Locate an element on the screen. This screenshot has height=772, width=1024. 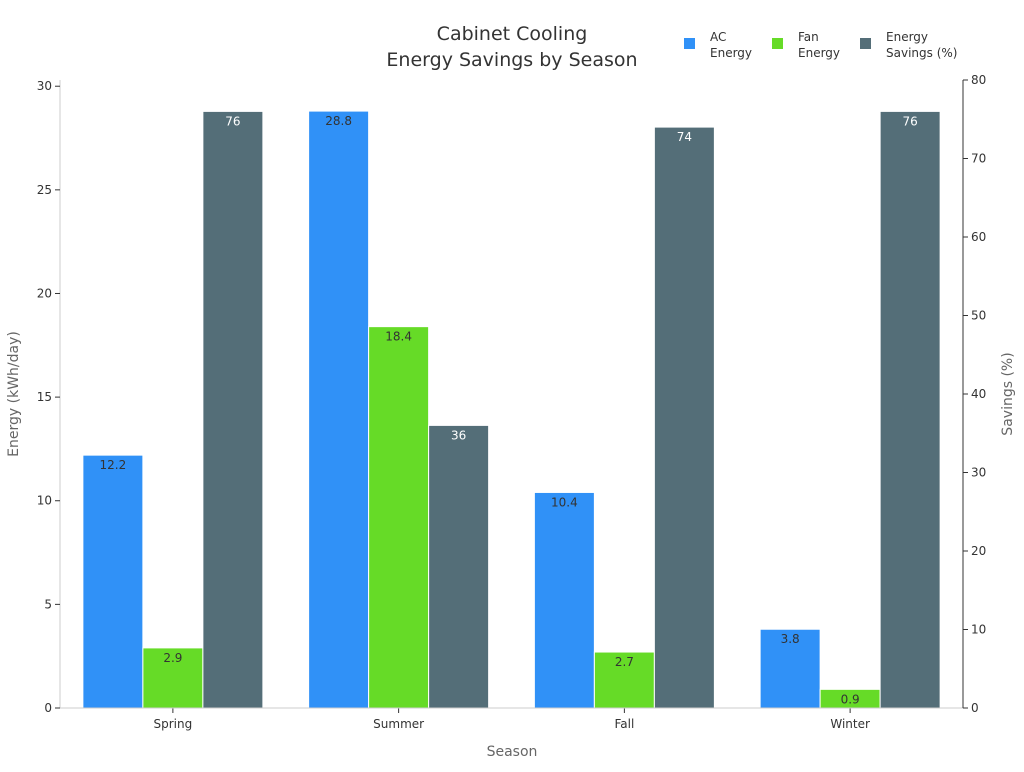
y-tick-label: 15 is located at coordinates (44, 397).